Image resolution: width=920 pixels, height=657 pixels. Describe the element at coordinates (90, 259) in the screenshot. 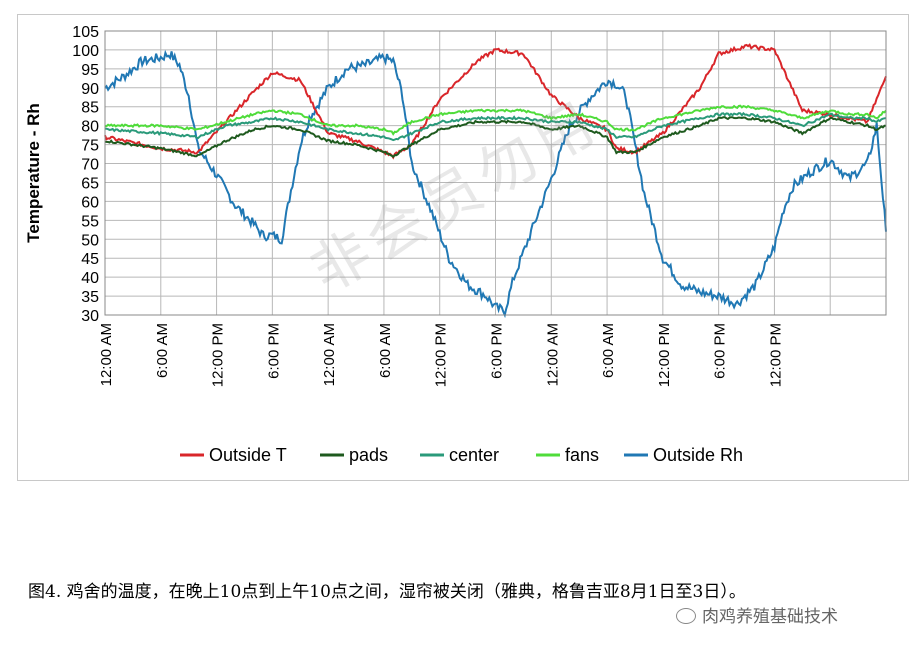

I see `y-tick-label: 45` at that location.